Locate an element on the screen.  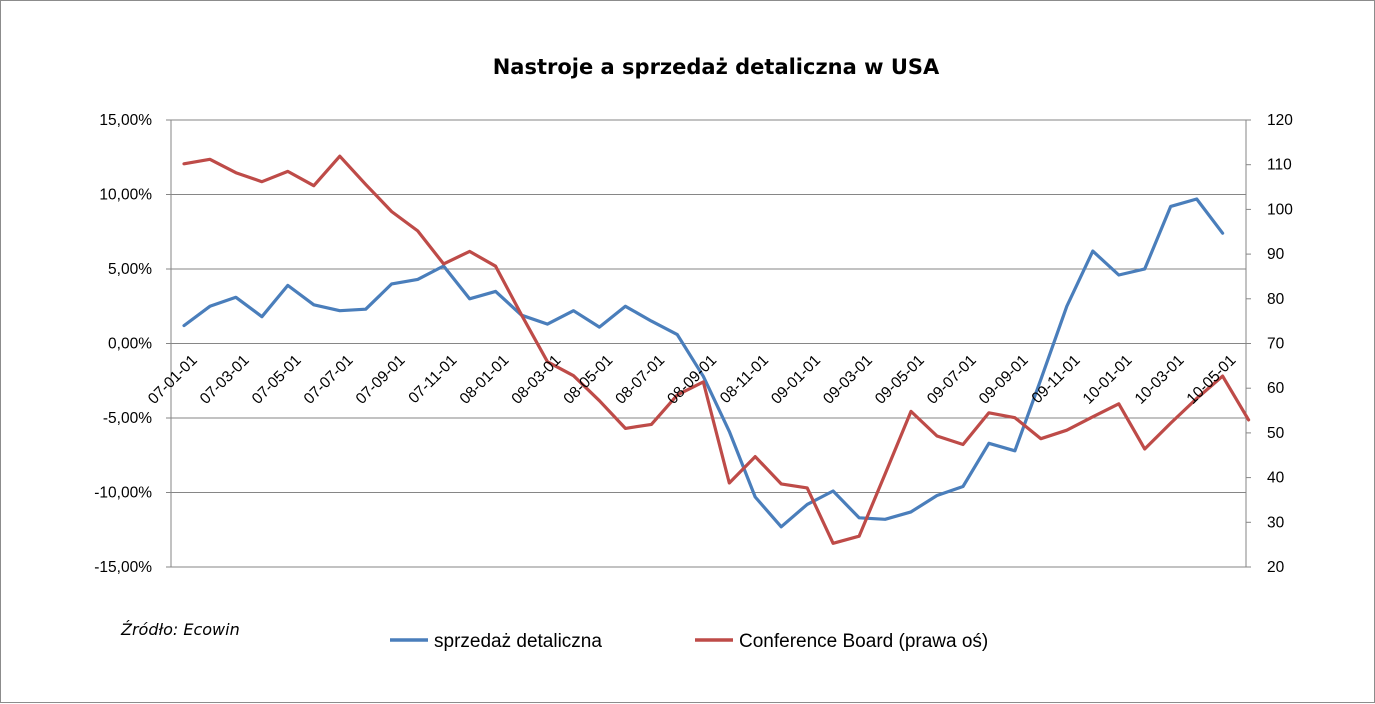
x-tick-label-6: 08-01-01 is located at coordinates (485, 380).